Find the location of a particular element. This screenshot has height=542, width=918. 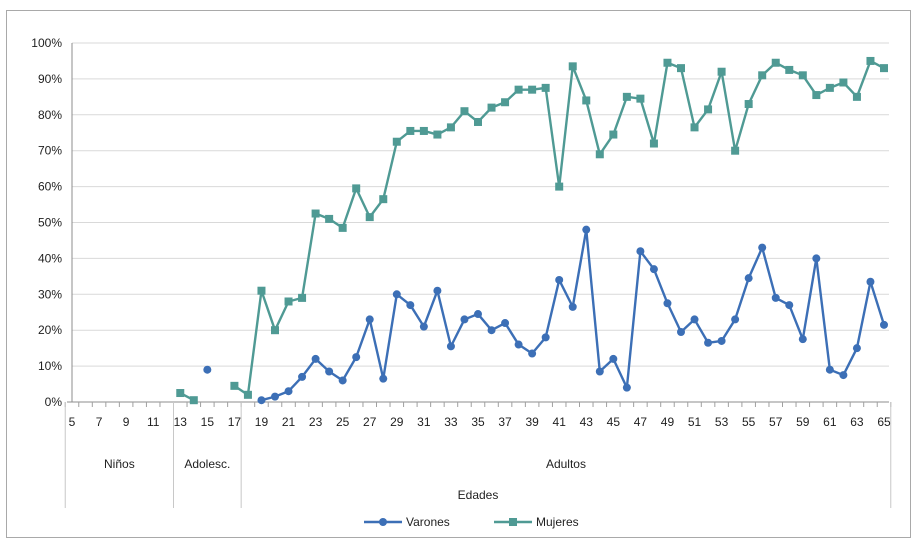

x-tick-label: 65 is located at coordinates (884, 422).